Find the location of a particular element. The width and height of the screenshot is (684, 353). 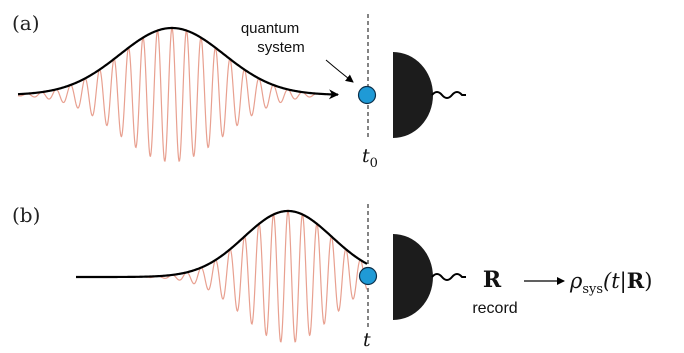

rho-args-open: (t| is located at coordinates (615, 281).